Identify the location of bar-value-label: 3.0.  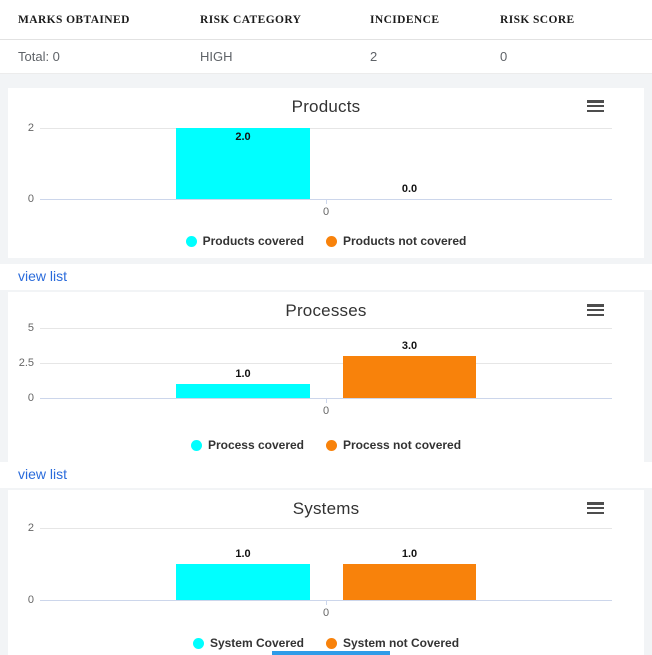
(409, 346).